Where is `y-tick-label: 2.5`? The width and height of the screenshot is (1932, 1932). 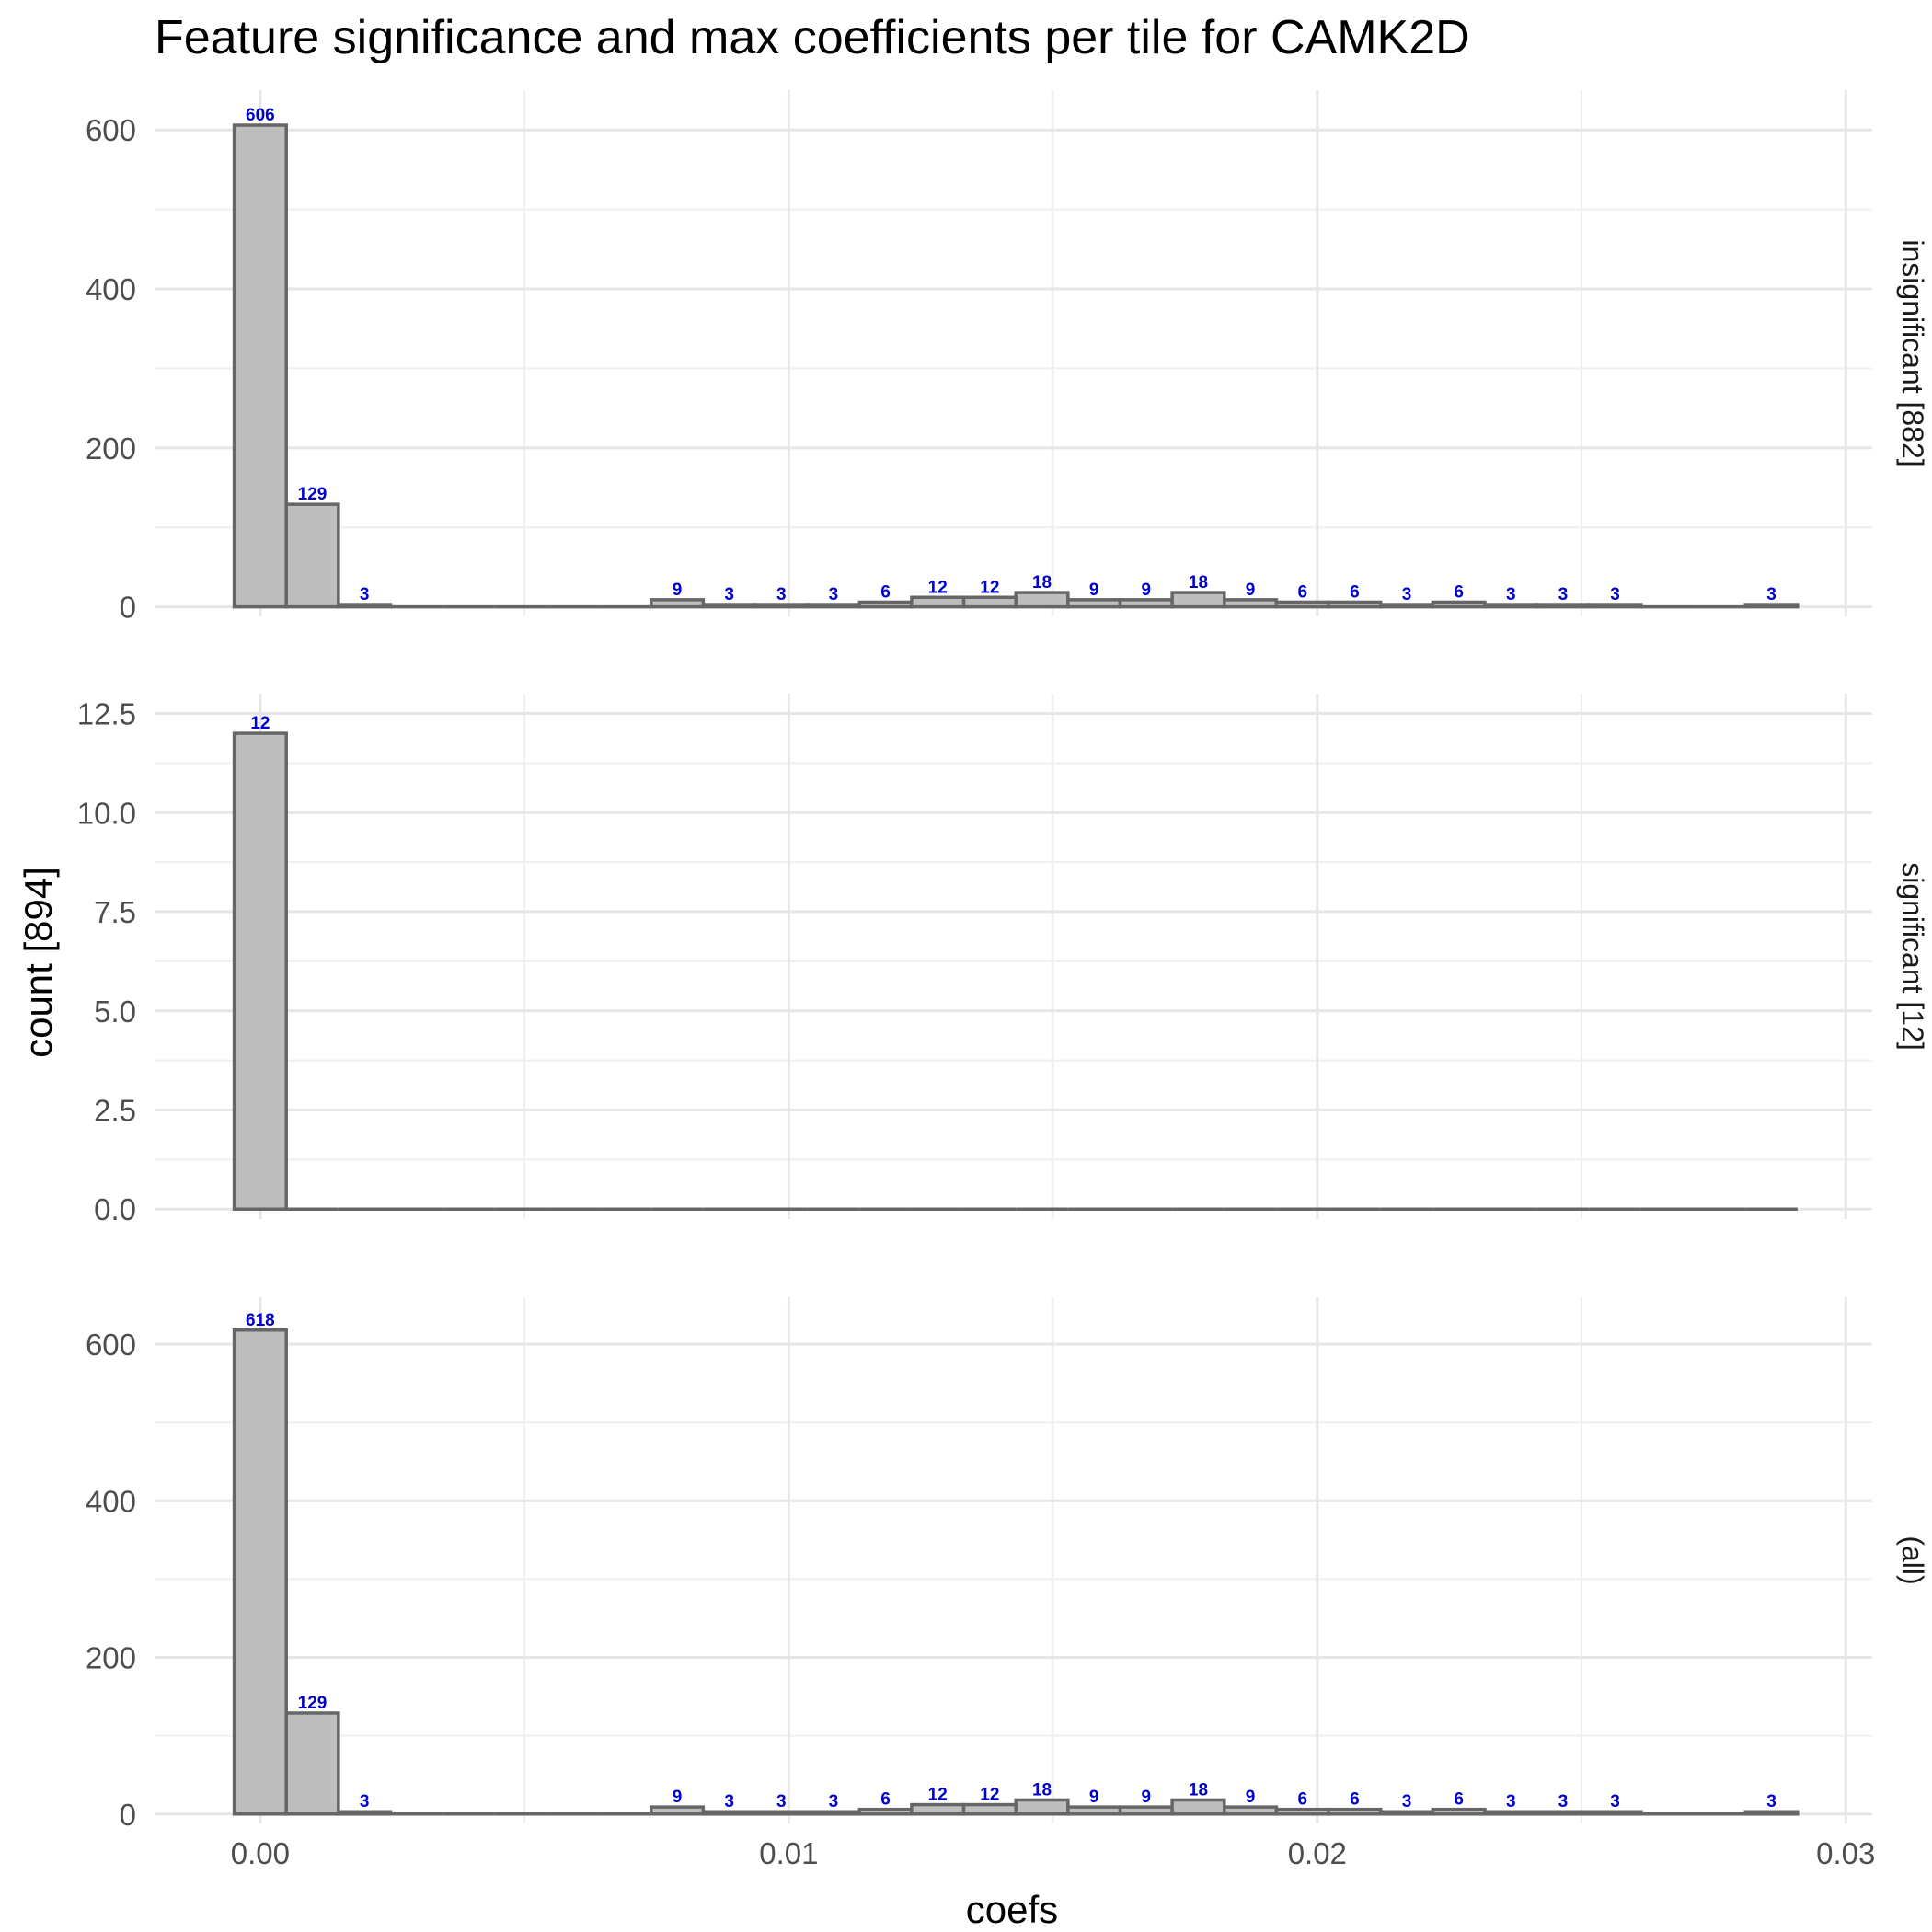
y-tick-label: 2.5 is located at coordinates (115, 1110).